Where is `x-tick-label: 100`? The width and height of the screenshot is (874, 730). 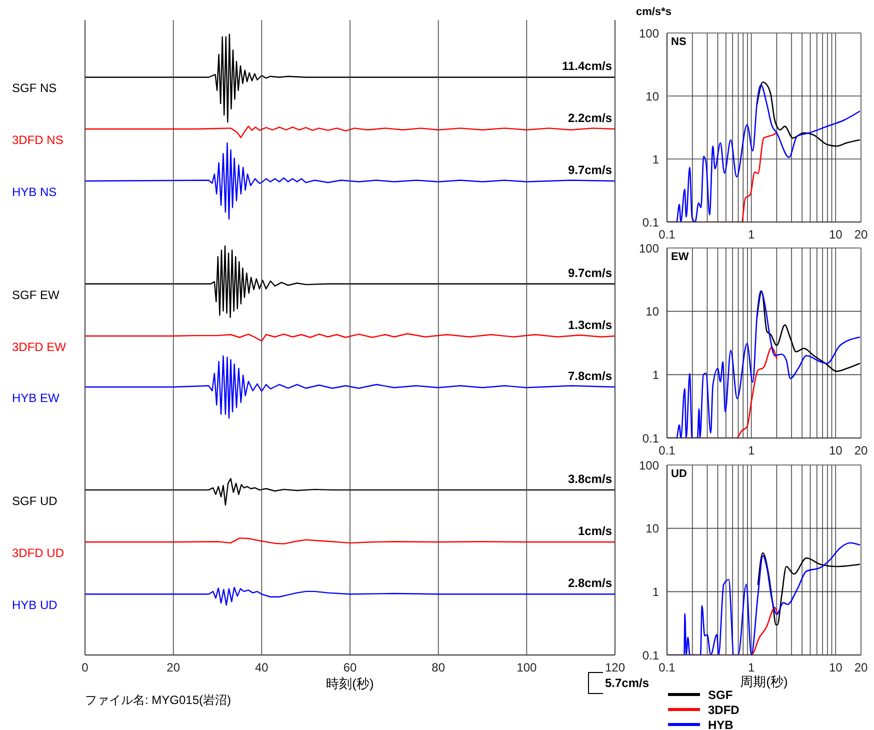
x-tick-label: 100 is located at coordinates (526, 667).